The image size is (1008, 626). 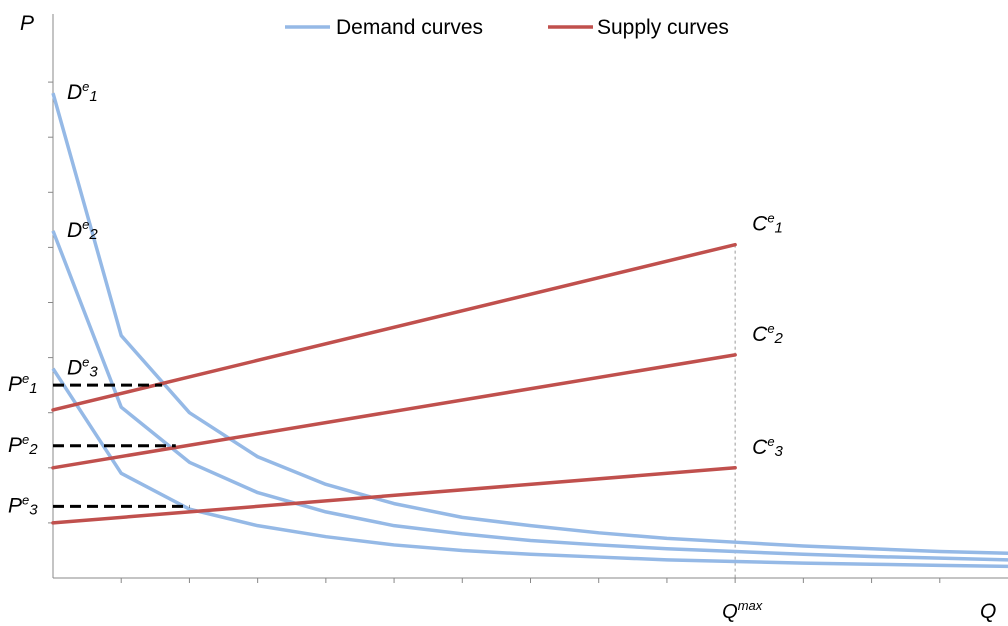 What do you see at coordinates (27, 23) in the screenshot?
I see `y-axis-label: P` at bounding box center [27, 23].